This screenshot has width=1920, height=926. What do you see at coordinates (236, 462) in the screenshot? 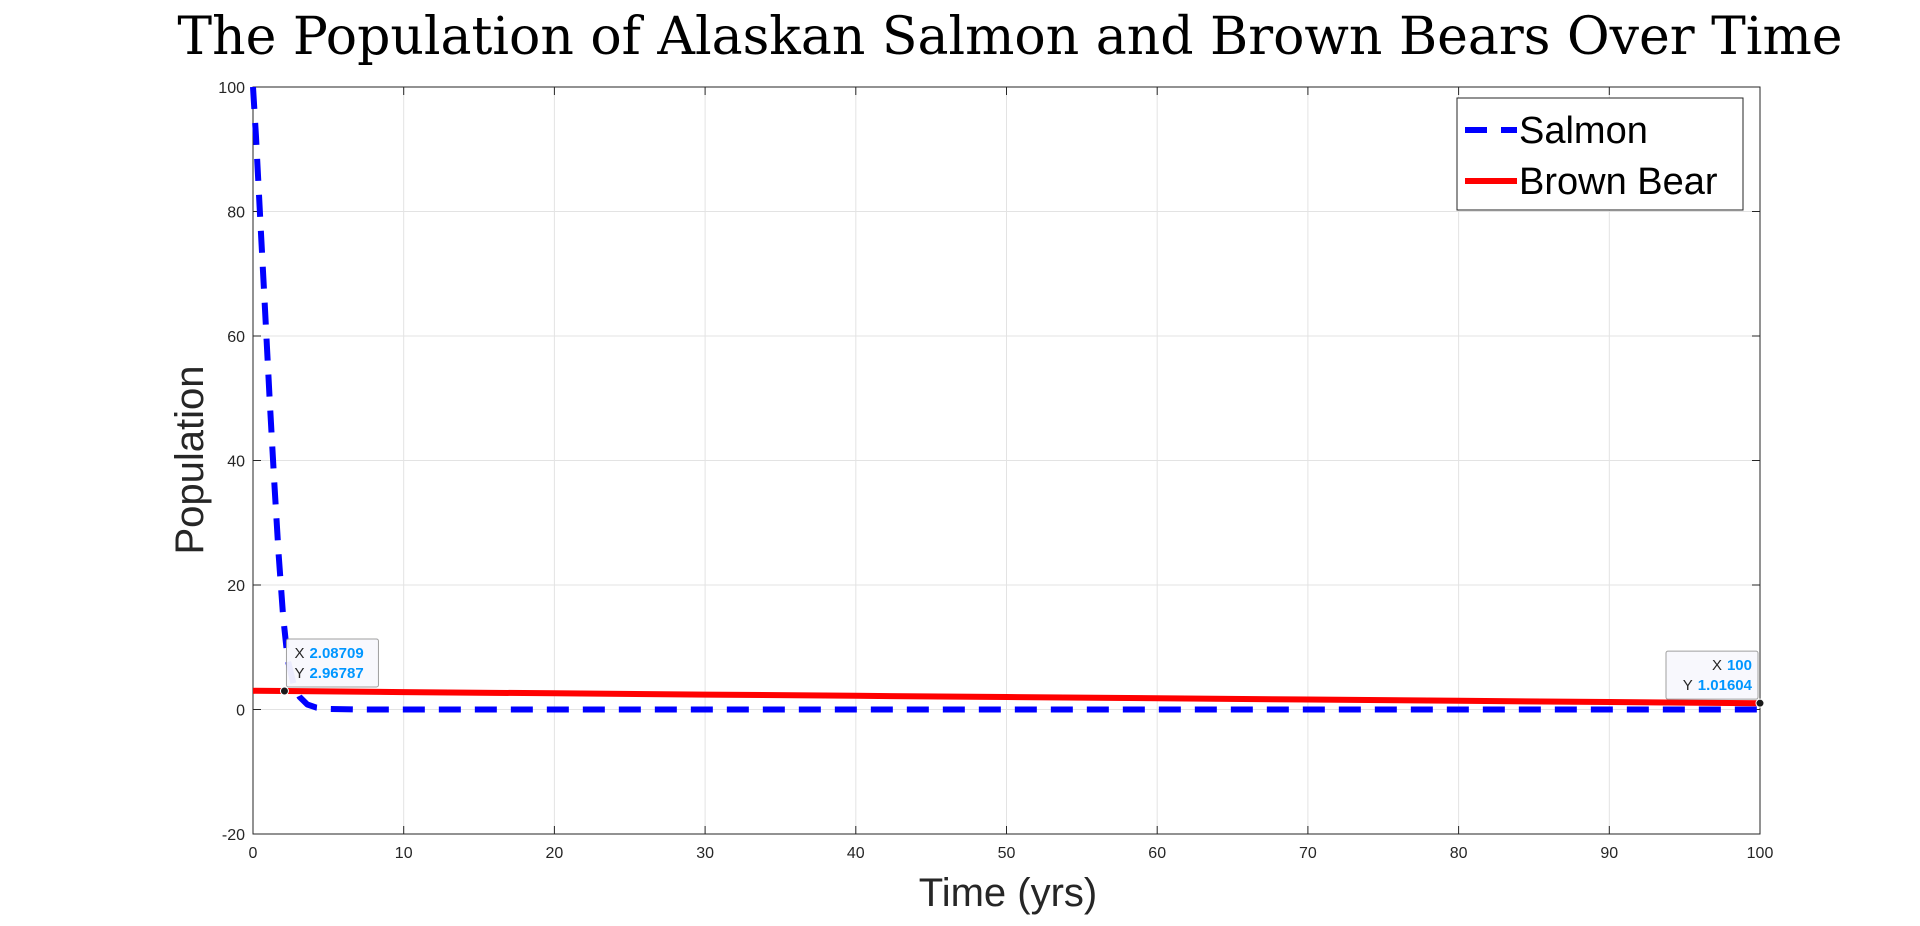
I see `y-tick-label: 40` at bounding box center [236, 462].